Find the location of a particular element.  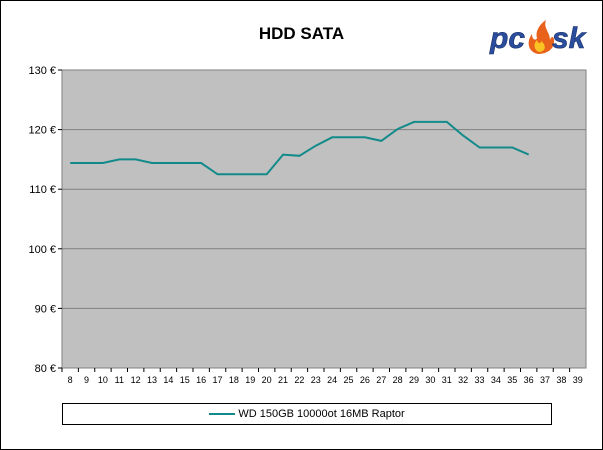

y-tick-label: 120 € is located at coordinates (42, 131).